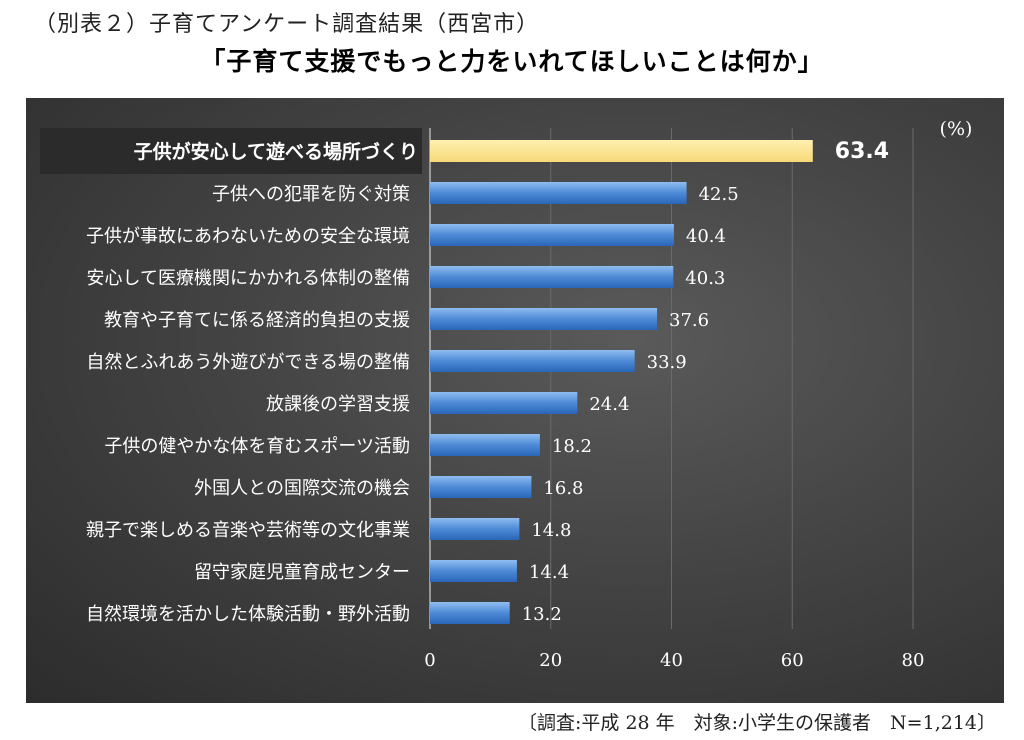 Image resolution: width=1024 pixels, height=740 pixels. I want to click on highlight-label-bg, so click(231, 151).